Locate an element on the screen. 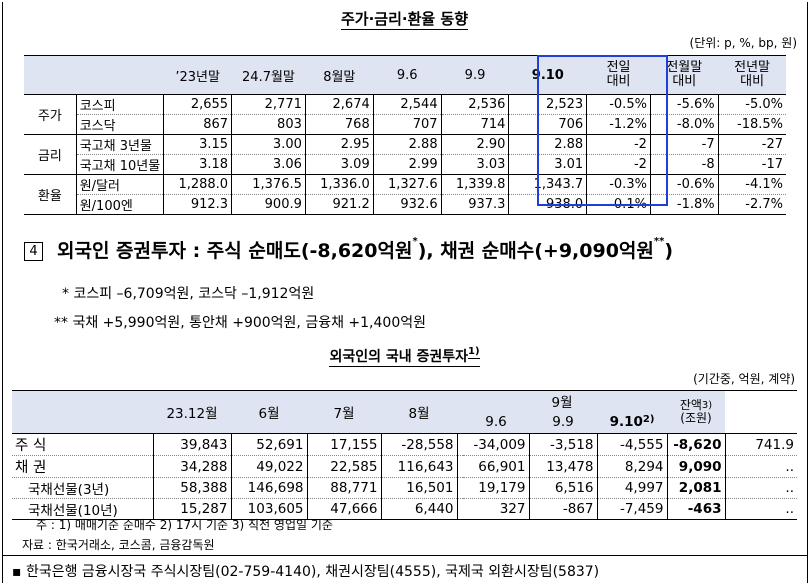 Image resolution: width=809 pixels, height=586 pixels. table-cell: 47,666 is located at coordinates (343, 509).